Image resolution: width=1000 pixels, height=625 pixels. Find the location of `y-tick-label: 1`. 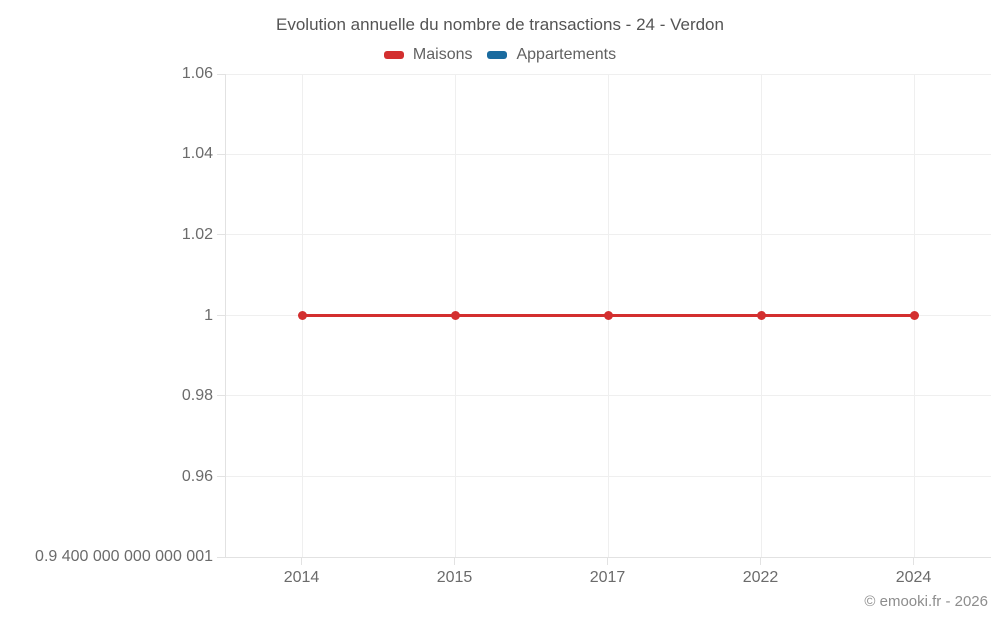

y-tick-label: 1 is located at coordinates (208, 315).